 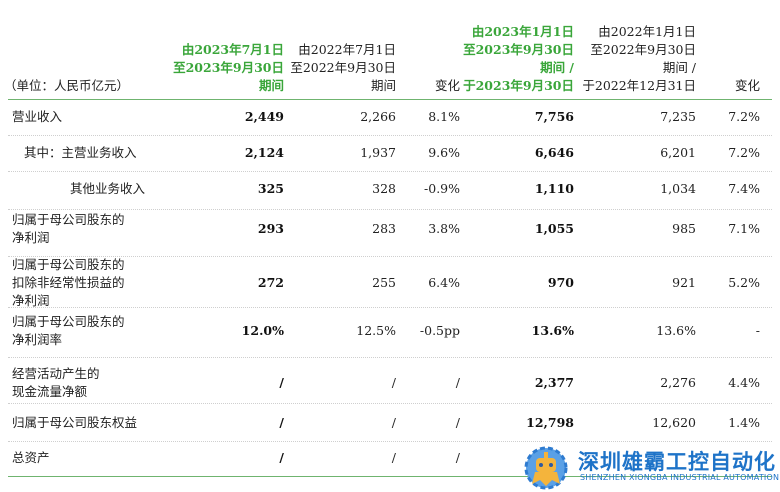 What do you see at coordinates (674, 422) in the screenshot?
I see `cell-ytd-2022: 12,620` at bounding box center [674, 422].